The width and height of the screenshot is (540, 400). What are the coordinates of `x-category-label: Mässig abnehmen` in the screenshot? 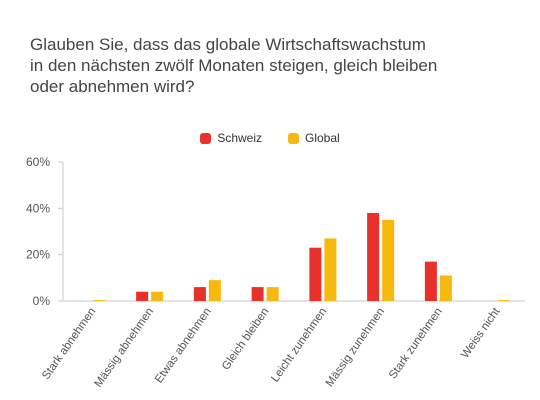 It's located at (124, 348).